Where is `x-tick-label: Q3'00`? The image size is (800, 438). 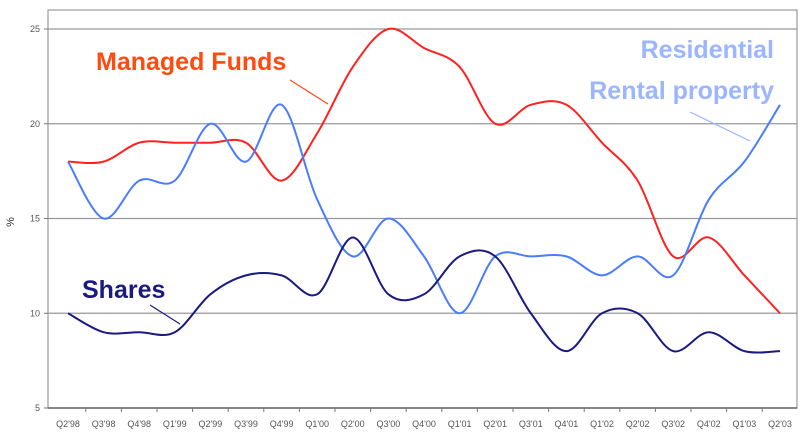
x-tick-label: Q3'00 is located at coordinates (389, 424).